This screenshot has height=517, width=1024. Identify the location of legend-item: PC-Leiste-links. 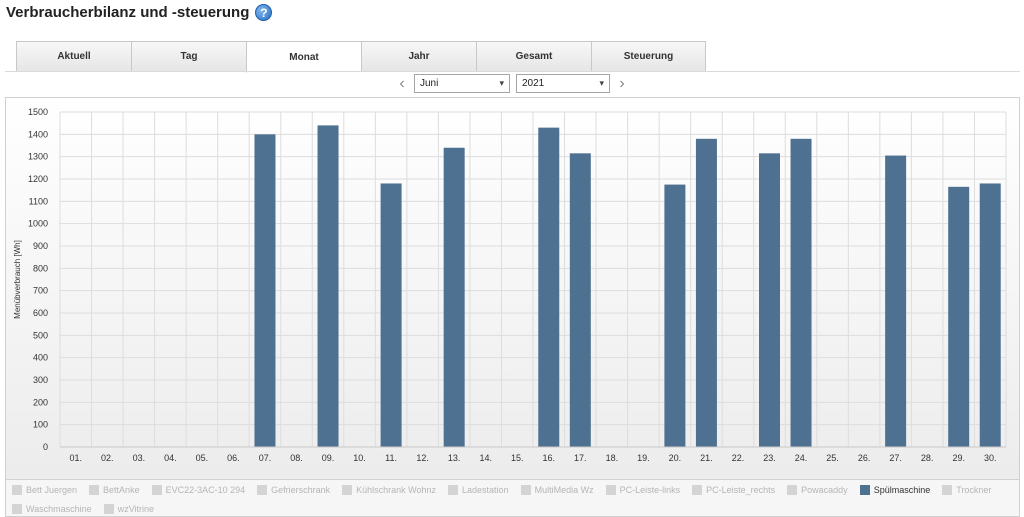
(642, 490).